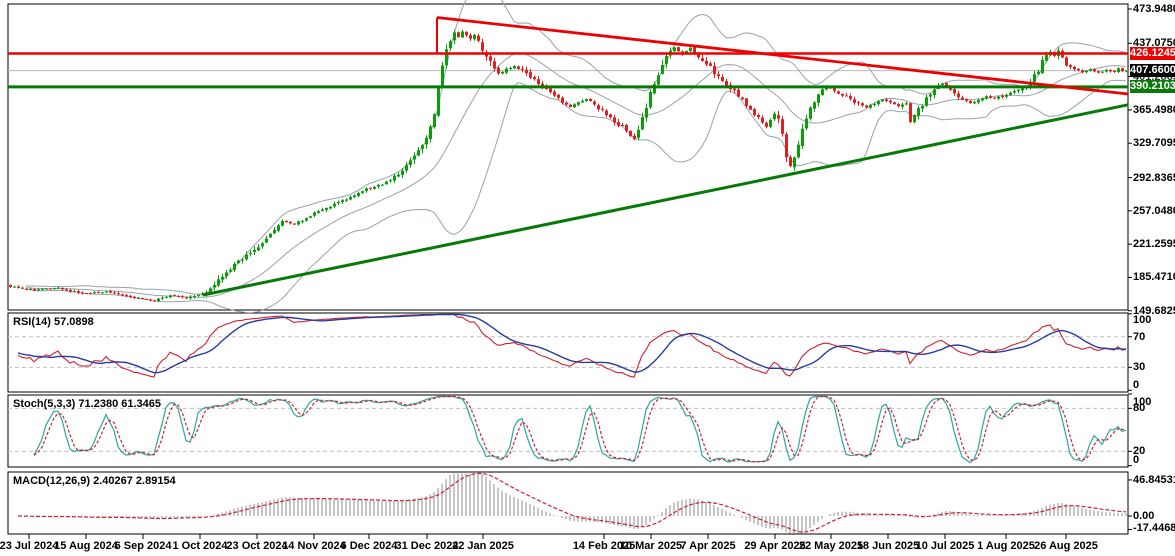 Image resolution: width=1175 pixels, height=556 pixels. Describe the element at coordinates (1154, 310) in the screenshot. I see `price-tick-label: 149.6825` at that location.